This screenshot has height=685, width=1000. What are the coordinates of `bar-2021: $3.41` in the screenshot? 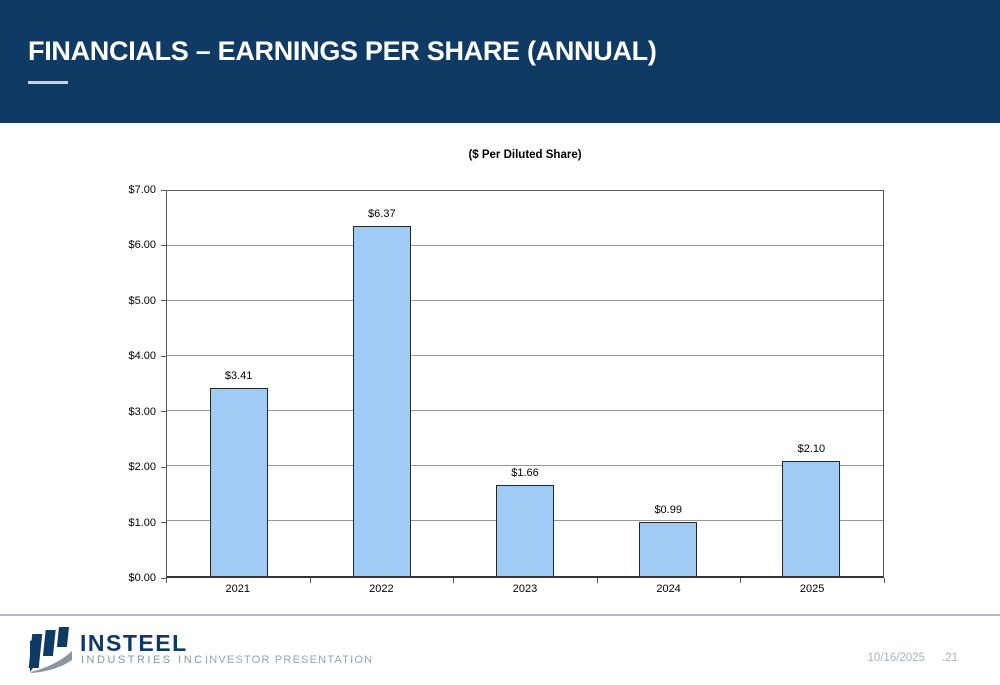 It's located at (238, 473).